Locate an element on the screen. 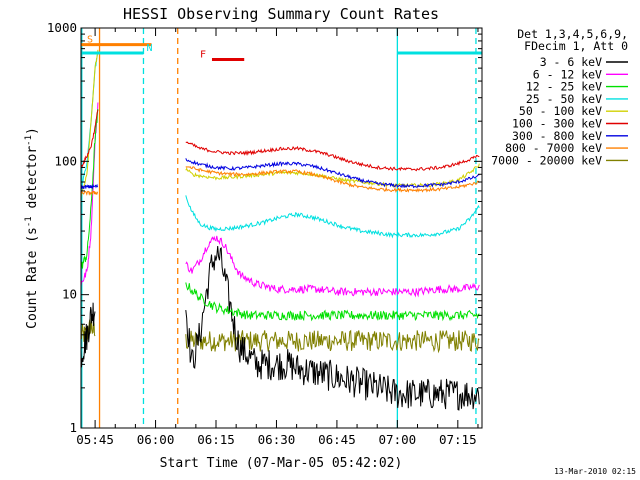 The width and height of the screenshot is (640, 480). y-tick-label: 1 is located at coordinates (73, 427).